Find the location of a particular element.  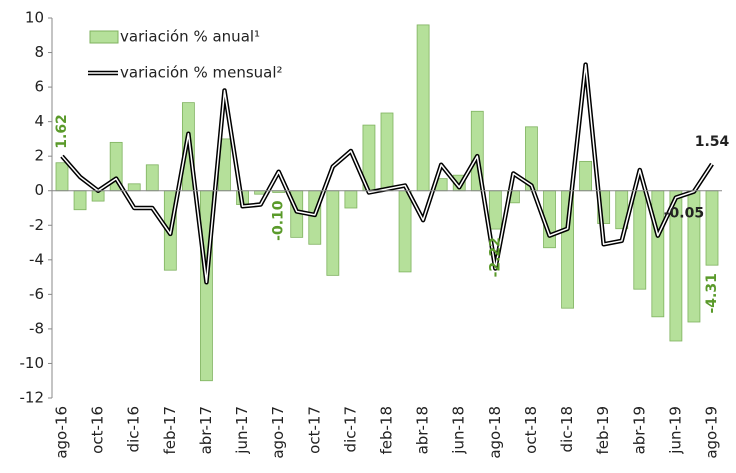

x-tick-label: ago-16 is located at coordinates (62, 432).